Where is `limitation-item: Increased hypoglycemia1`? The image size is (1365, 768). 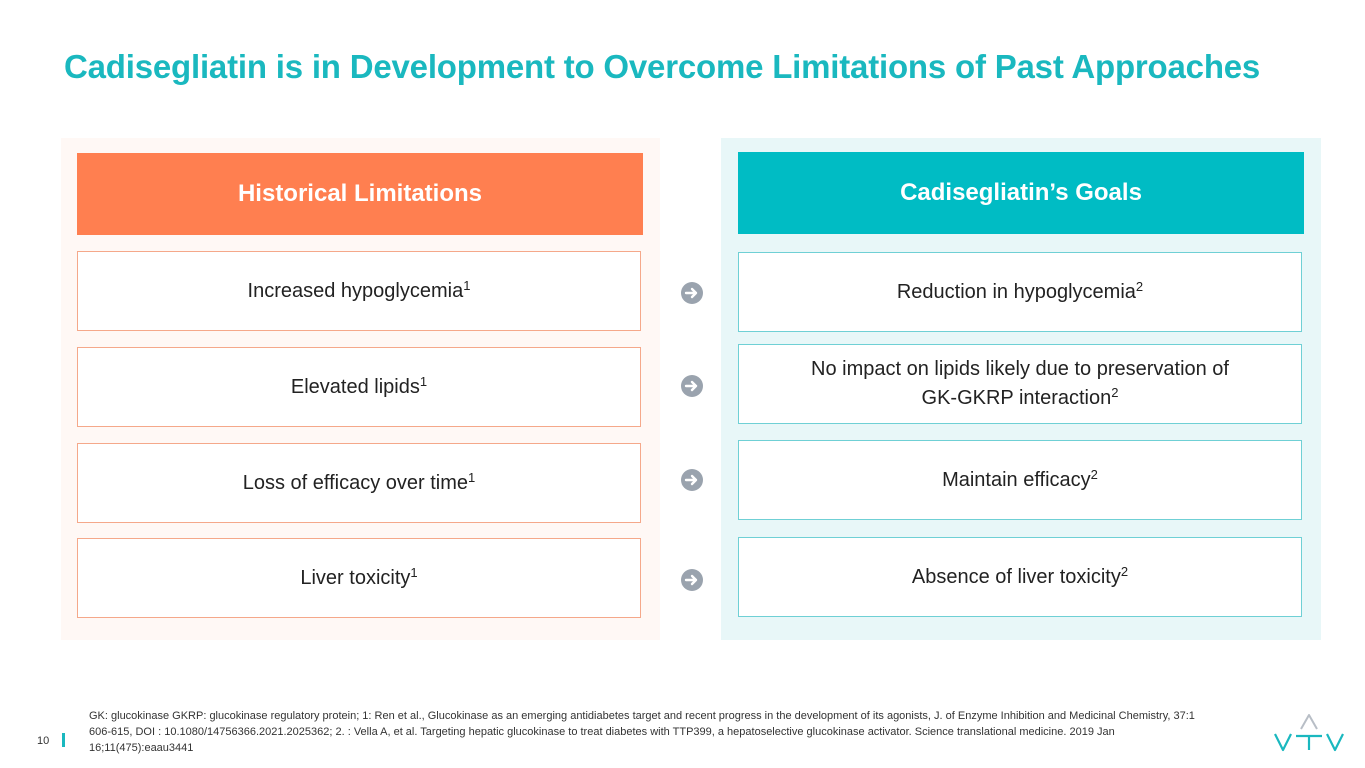
limitation-item: Increased hypoglycemia1 is located at coordinates (359, 291).